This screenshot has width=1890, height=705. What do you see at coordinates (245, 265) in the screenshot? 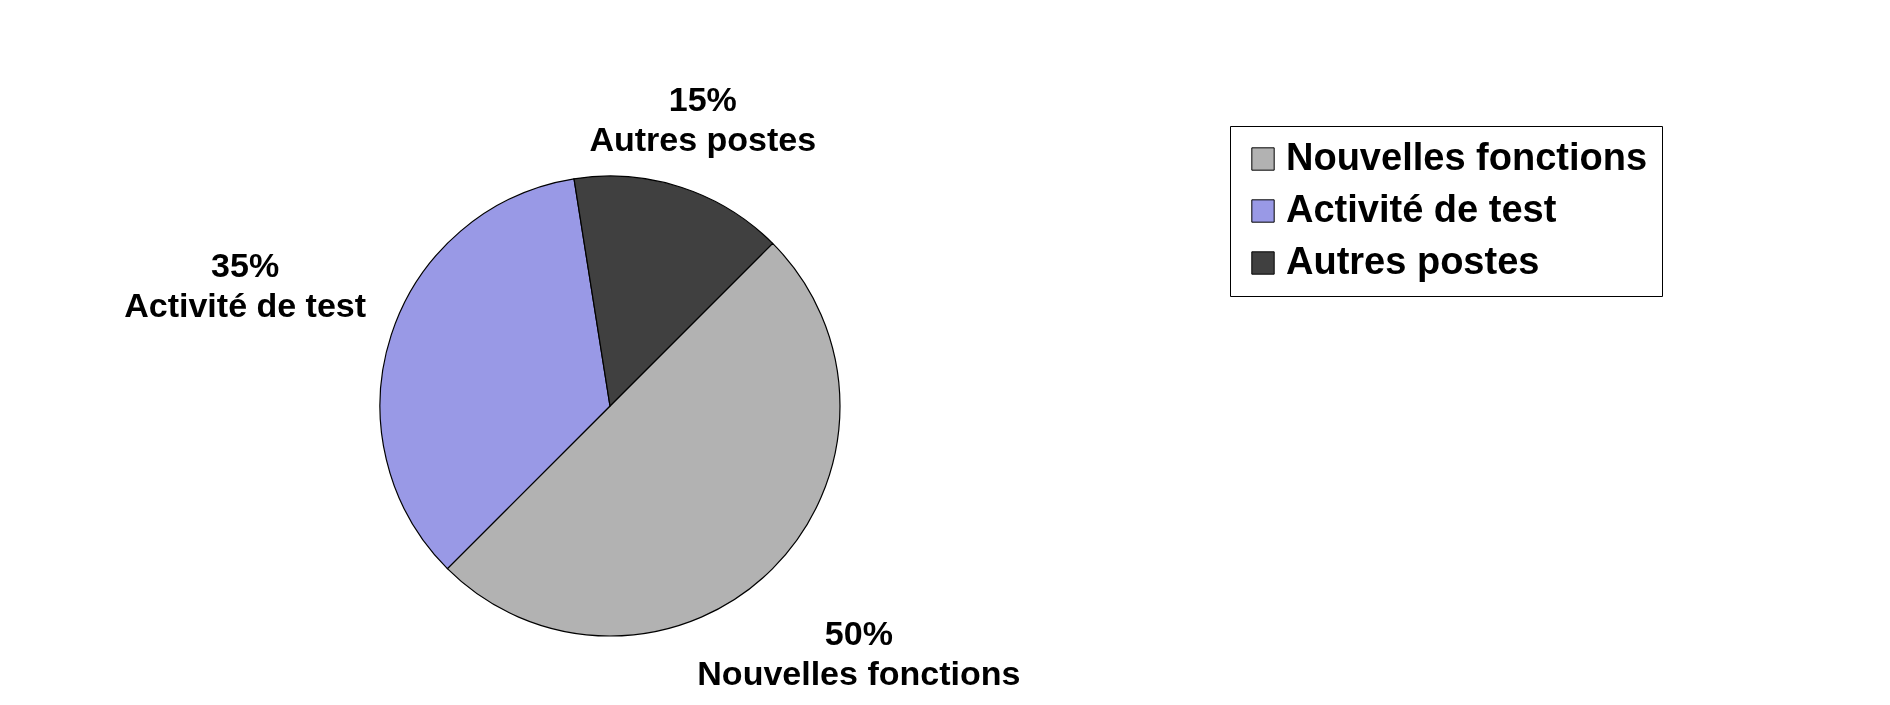
I see `data-label: 35%` at bounding box center [245, 265].